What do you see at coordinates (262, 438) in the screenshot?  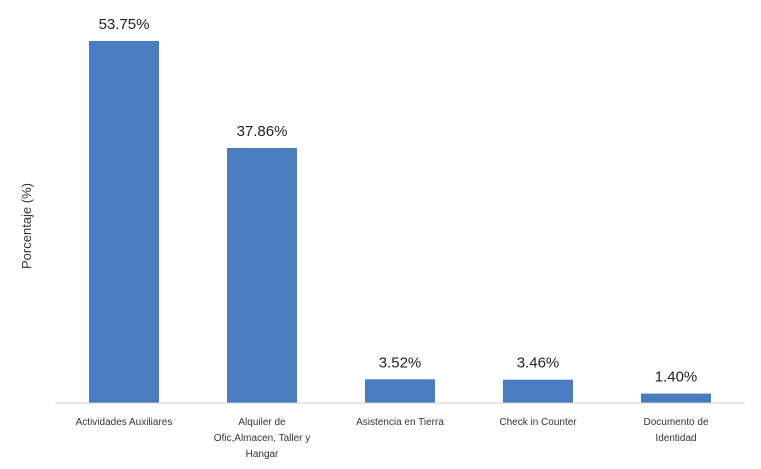 I see `category-label-2: Alquiler de Ofic,Almacen, Taller y Hangar` at bounding box center [262, 438].